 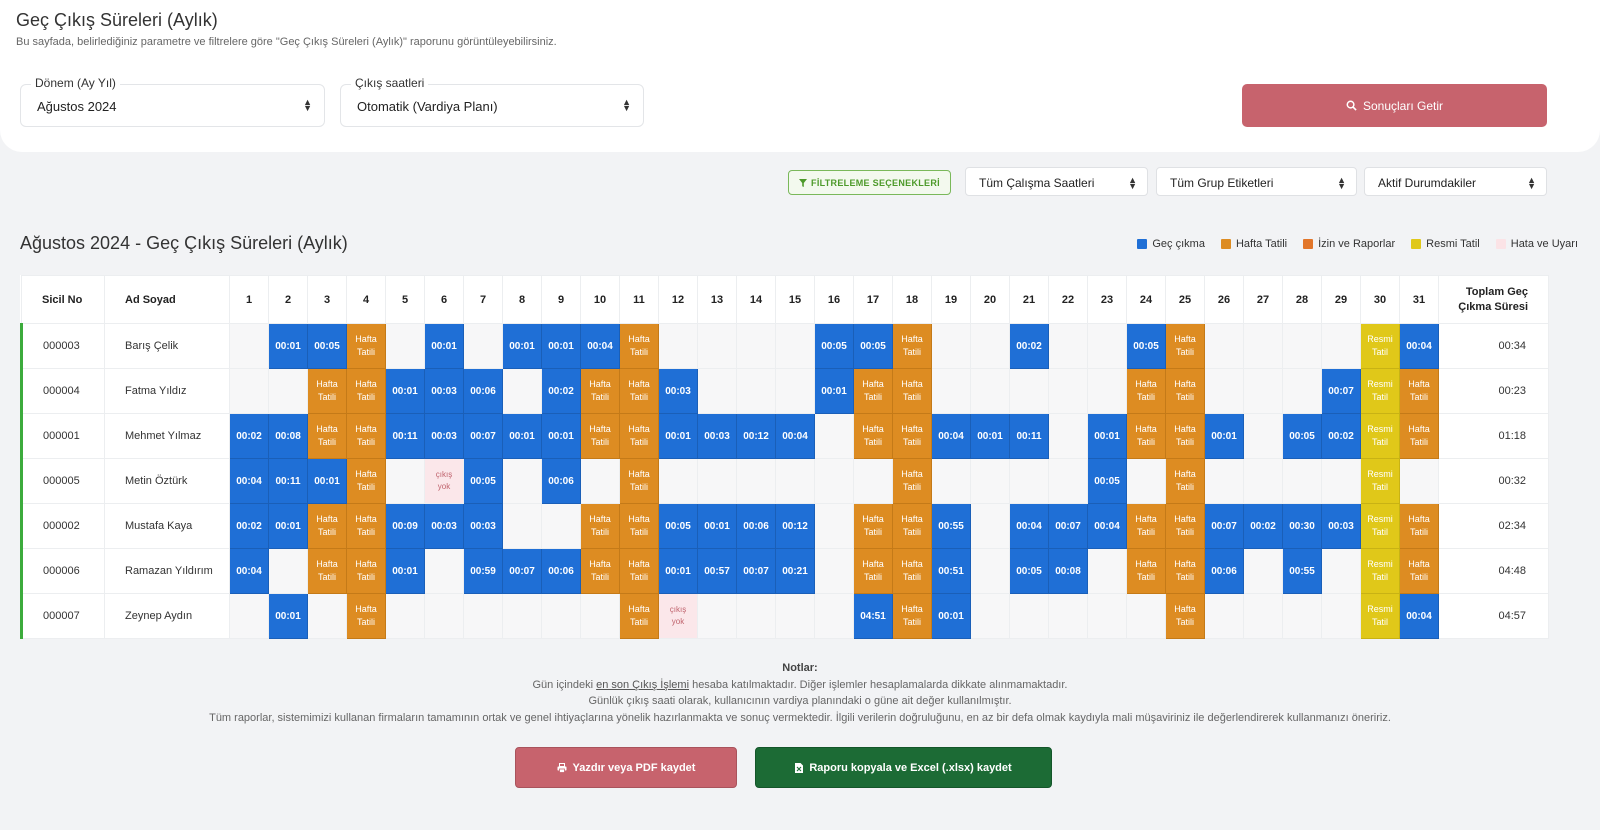 What do you see at coordinates (62, 616) in the screenshot?
I see `cell-sicil-no: 000007` at bounding box center [62, 616].